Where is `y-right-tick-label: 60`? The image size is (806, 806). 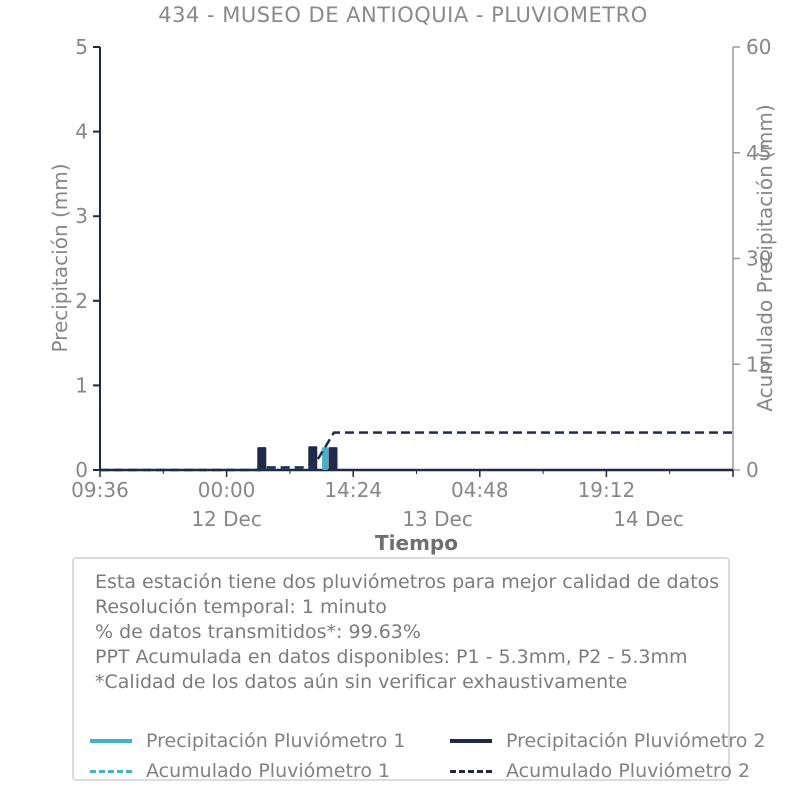
y-right-tick-label: 60 is located at coordinates (758, 47).